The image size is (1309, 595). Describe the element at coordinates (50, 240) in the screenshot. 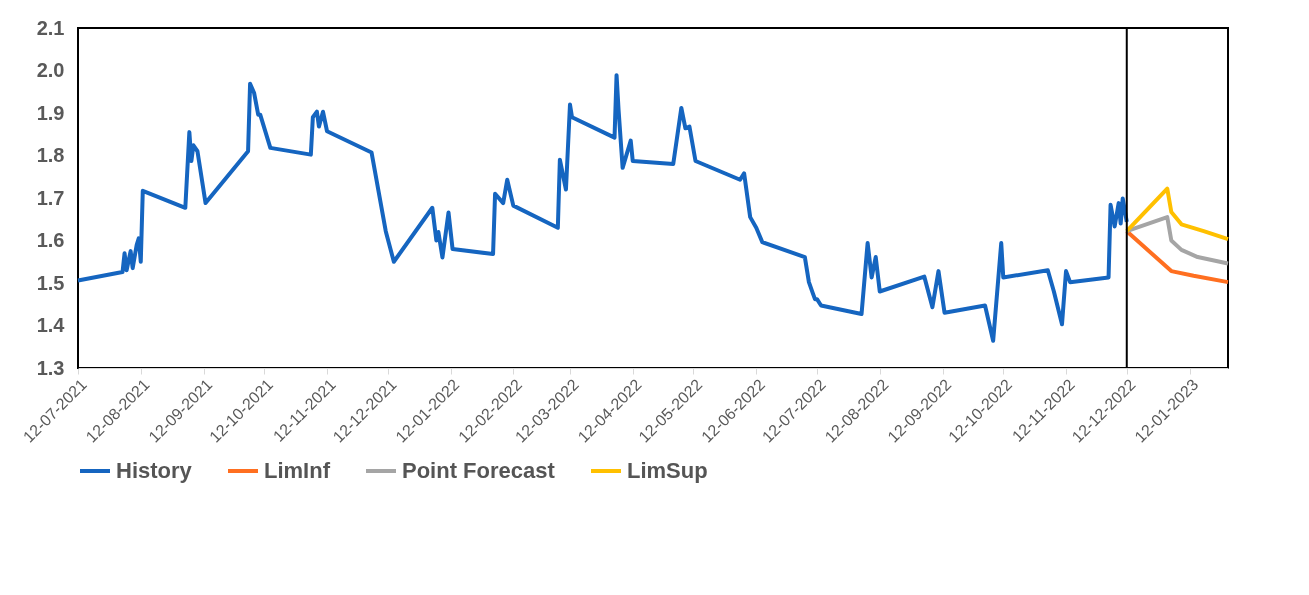

I see `y-tick-label: 1.6` at that location.